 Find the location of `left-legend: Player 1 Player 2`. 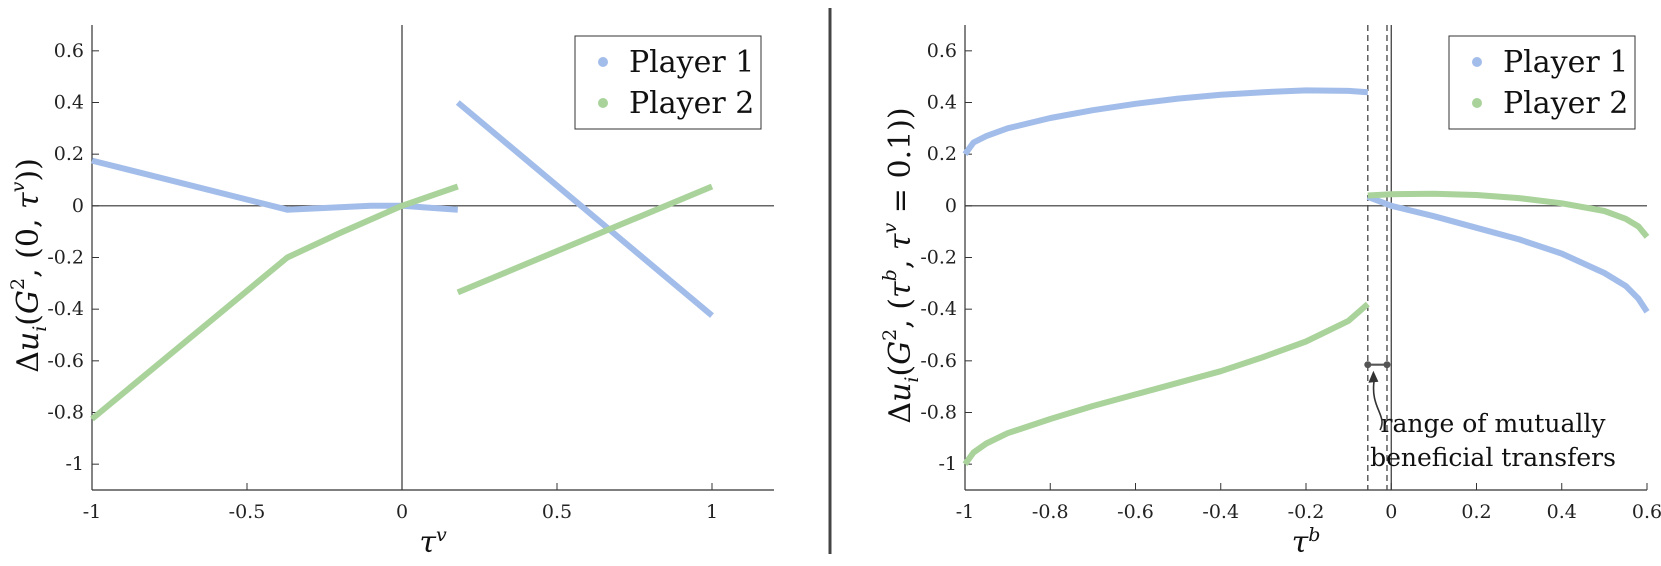

left-legend: Player 1 Player 2 is located at coordinates (668, 82).